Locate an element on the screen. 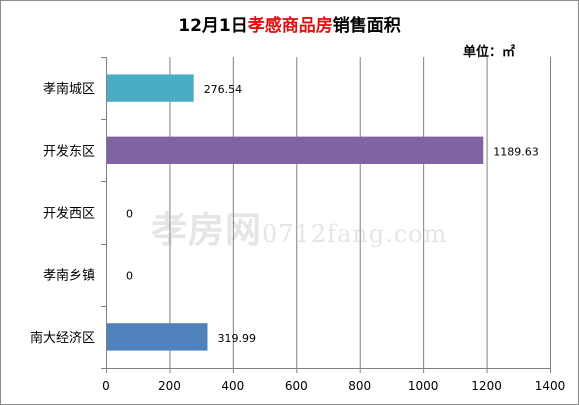  x-tick-label-800: 800 is located at coordinates (359, 386).